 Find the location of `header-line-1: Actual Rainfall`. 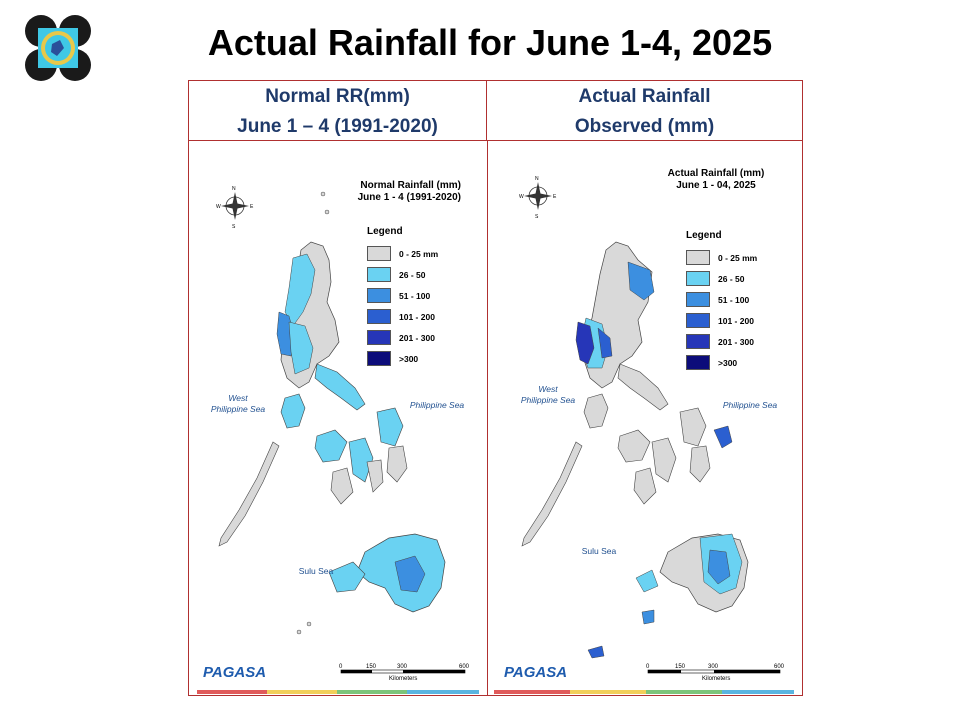

header-line-1: Actual Rainfall is located at coordinates (644, 96).